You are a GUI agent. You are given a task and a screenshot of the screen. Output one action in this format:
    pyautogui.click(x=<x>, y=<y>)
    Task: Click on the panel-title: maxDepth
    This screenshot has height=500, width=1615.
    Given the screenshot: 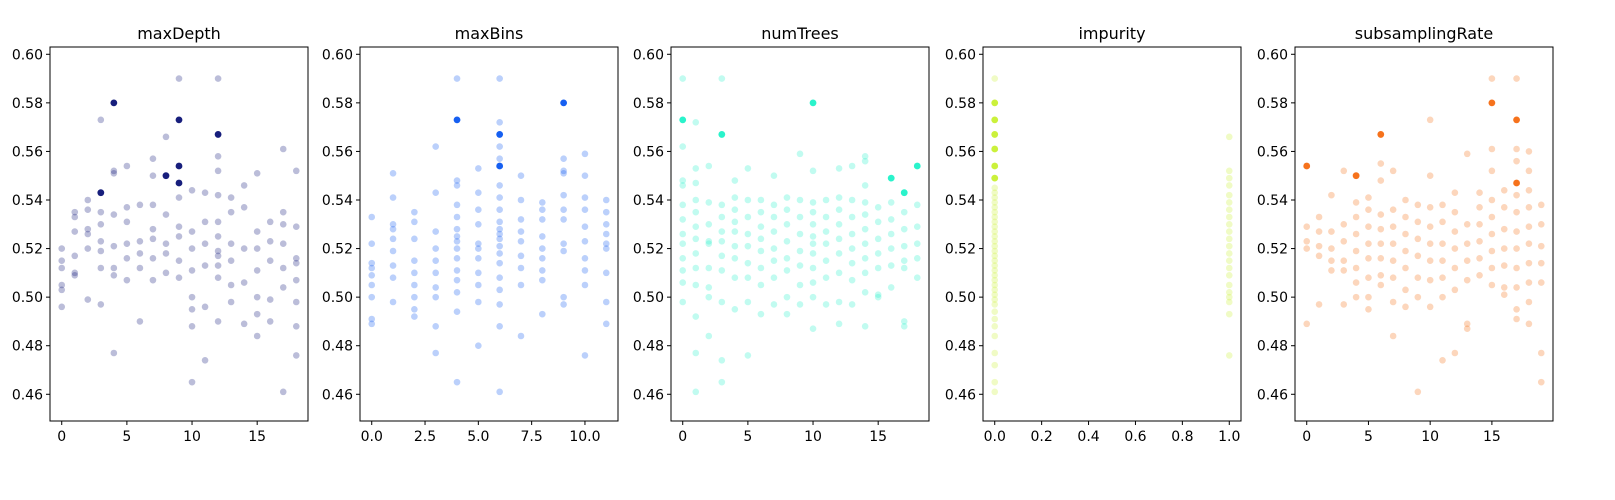 What is the action you would take?
    pyautogui.click(x=179, y=33)
    